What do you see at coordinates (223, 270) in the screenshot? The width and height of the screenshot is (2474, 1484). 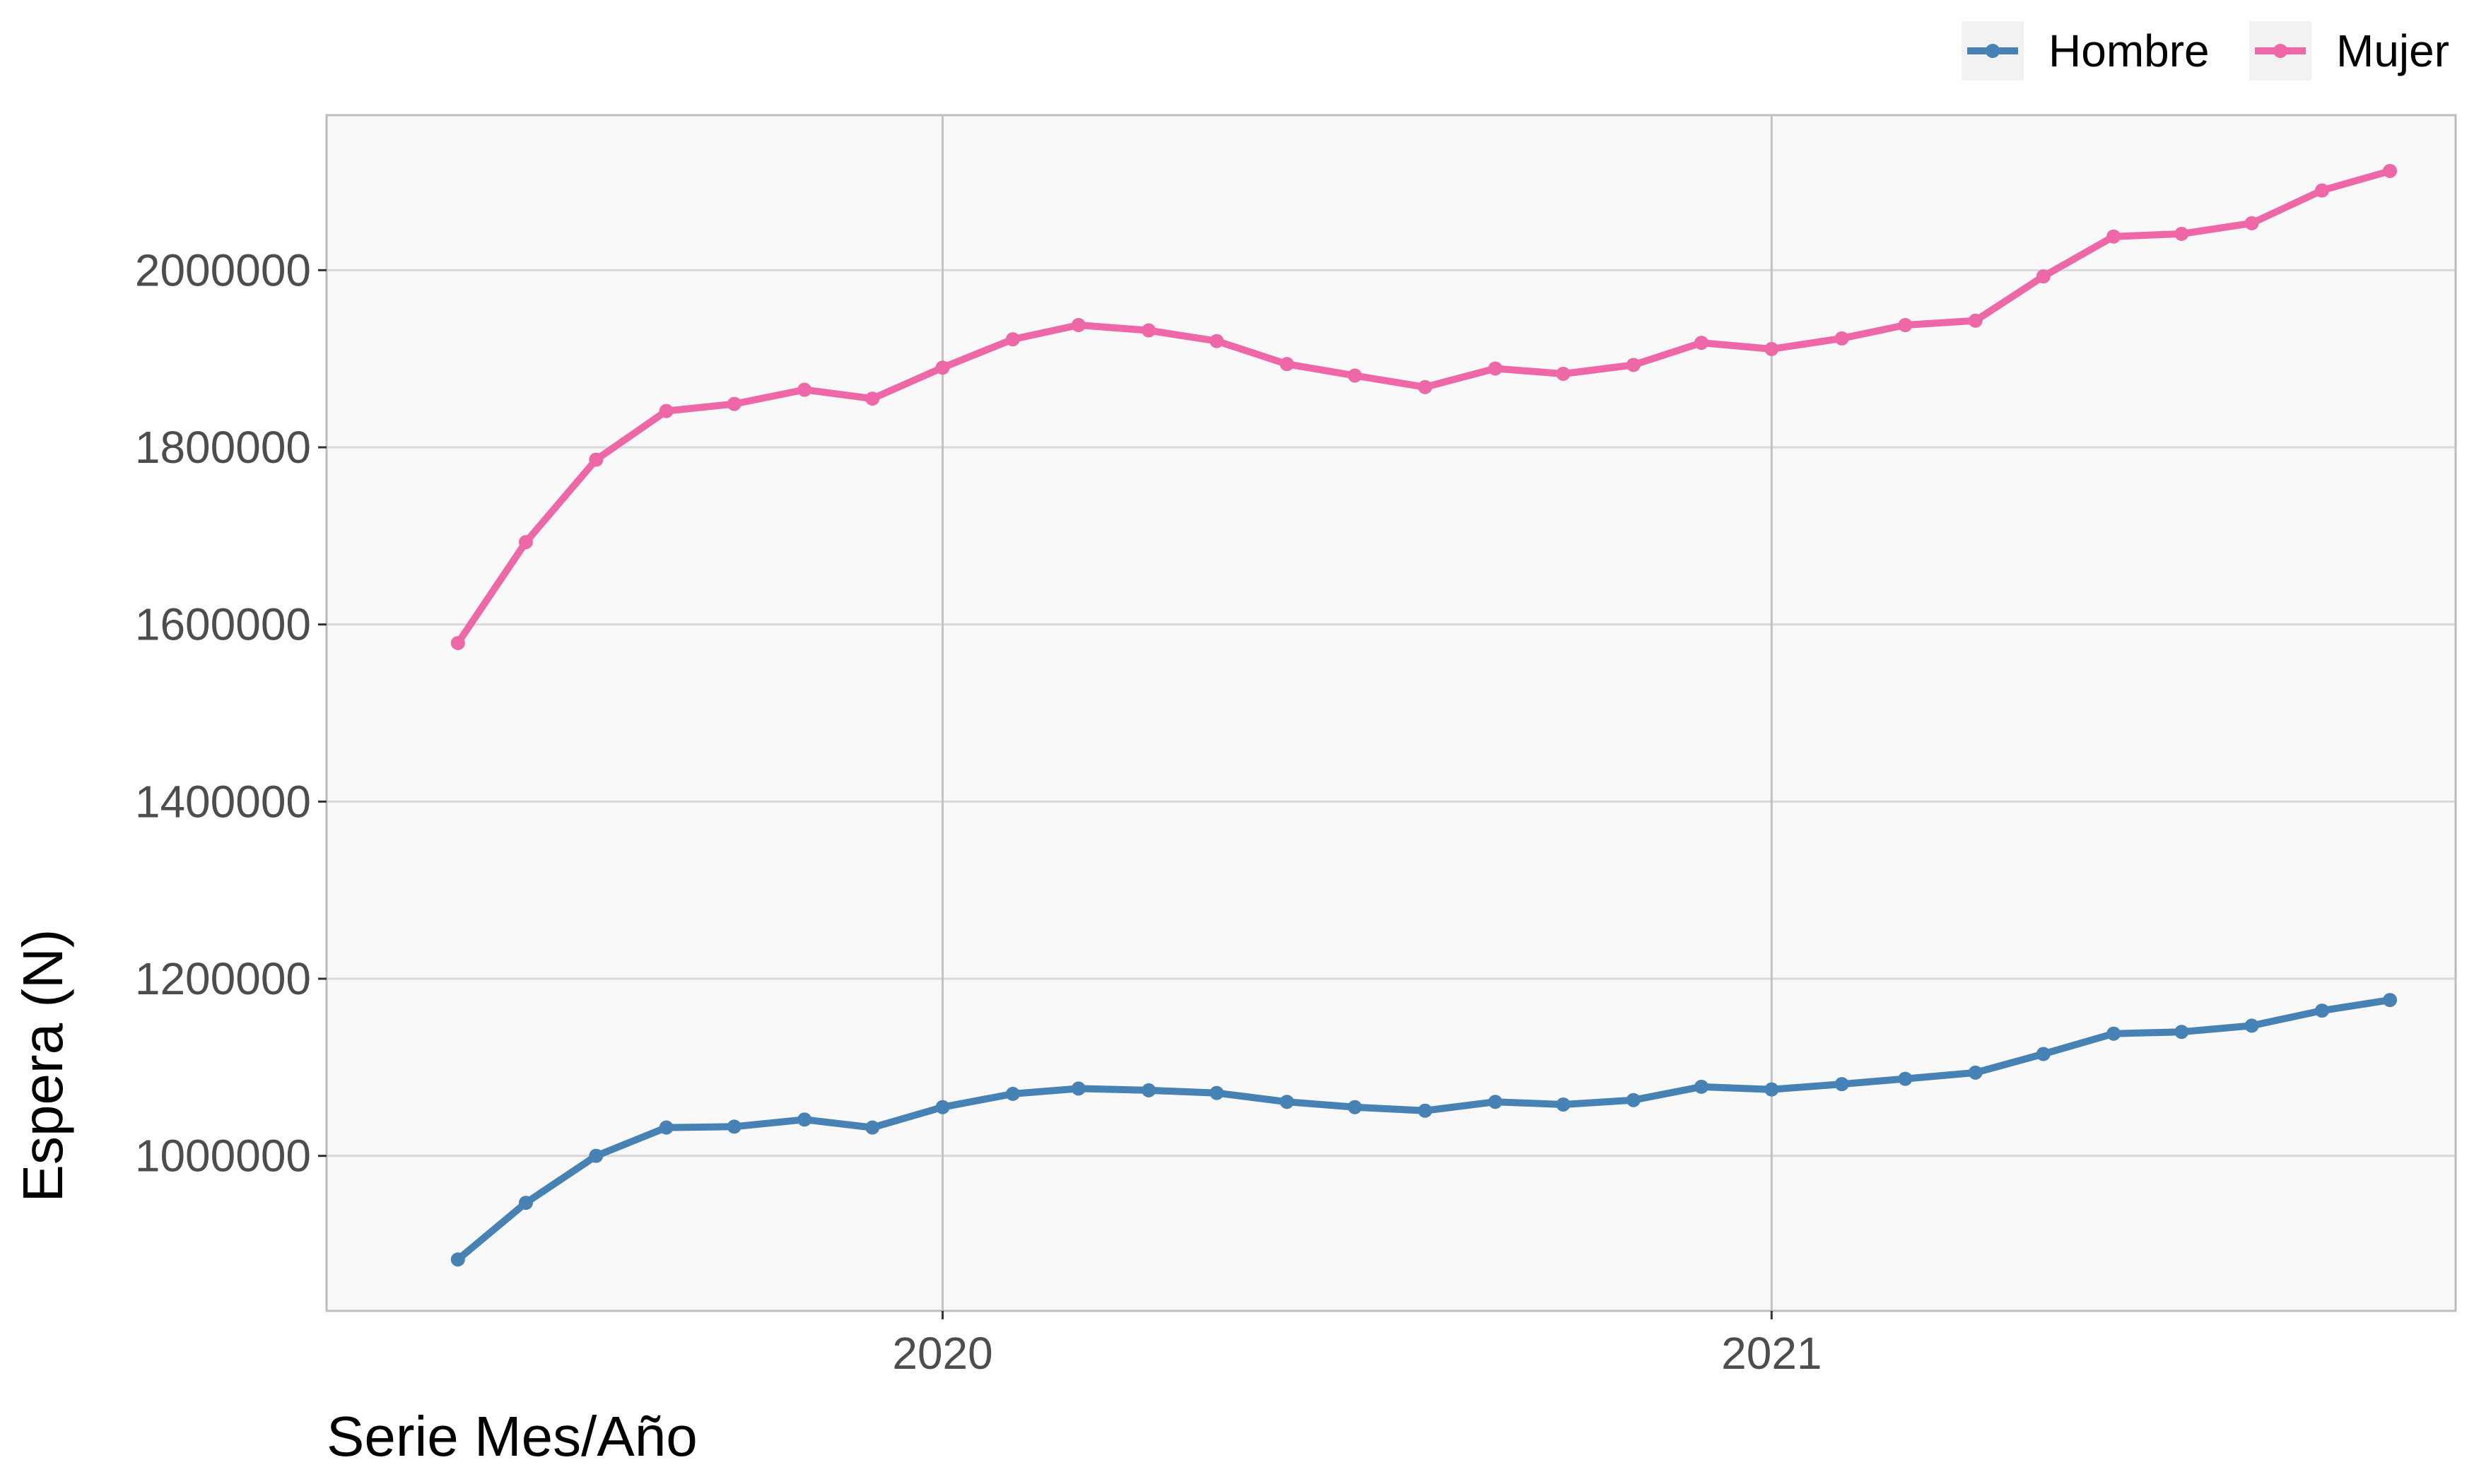 I see `y-tick-label: 2000000` at bounding box center [223, 270].